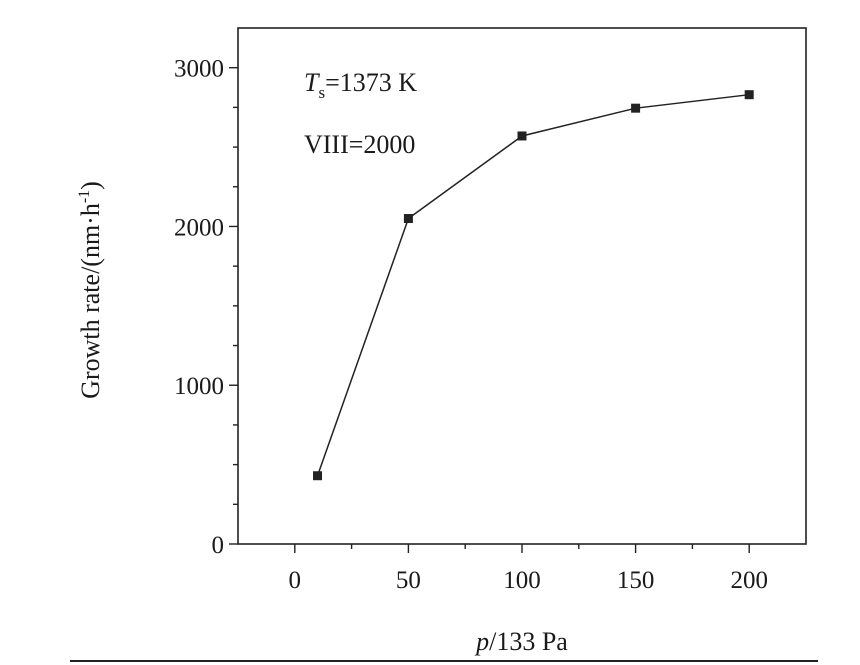 The width and height of the screenshot is (860, 665). What do you see at coordinates (749, 580) in the screenshot?
I see `x-tick-label: 200` at bounding box center [749, 580].